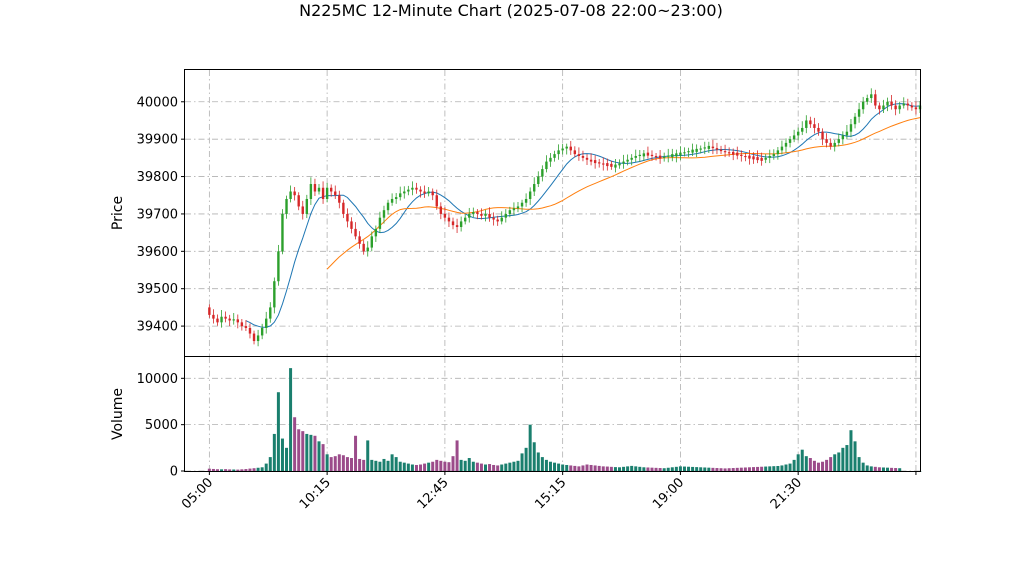 Image resolution: width=1022 pixels, height=575 pixels. I want to click on price-tick-label: 39700, so click(157, 214).